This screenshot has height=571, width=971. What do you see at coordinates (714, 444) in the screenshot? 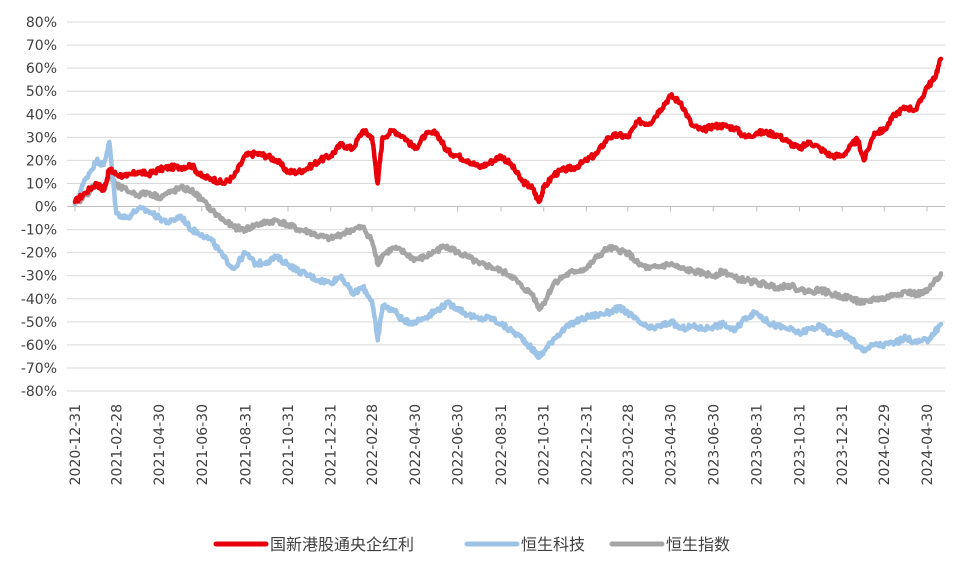
I see `x-tick-label: 2023-06-30` at bounding box center [714, 444].